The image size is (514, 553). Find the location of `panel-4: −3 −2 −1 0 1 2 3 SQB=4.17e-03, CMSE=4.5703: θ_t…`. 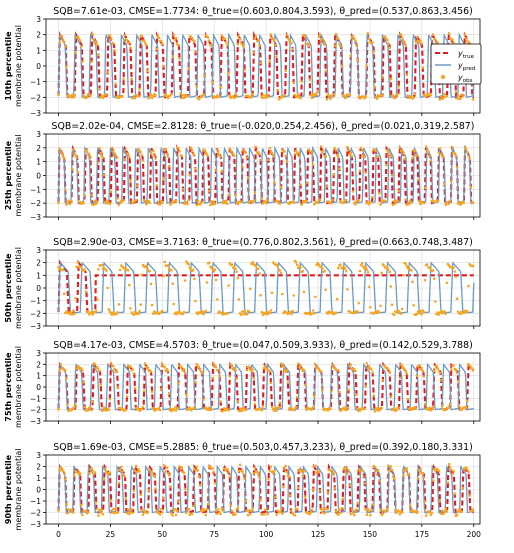

panel-4: −3 −2 −1 0 1 2 3 SQB=4.17e-03, CMSE=4.5703: θ_t… is located at coordinates (242, 384).